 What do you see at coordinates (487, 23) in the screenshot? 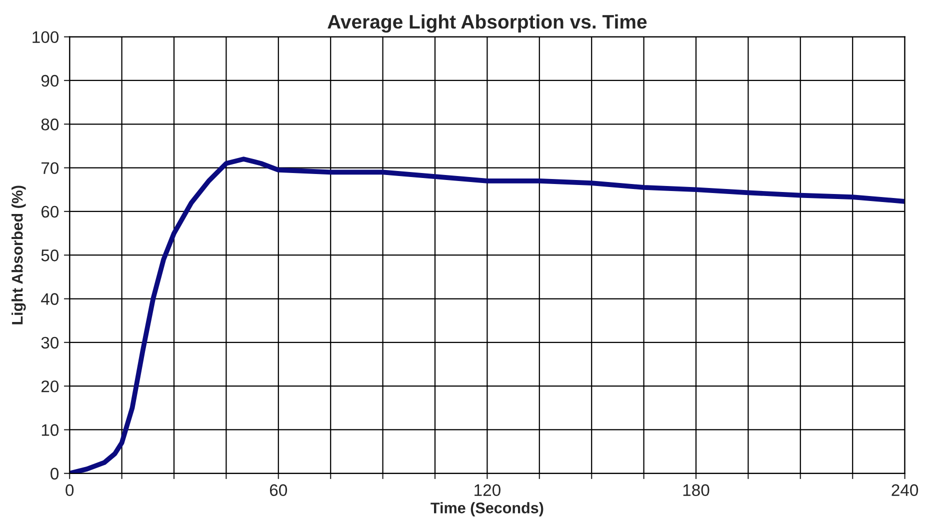
I see `chart-title: Average Light Absorption vs. Time` at bounding box center [487, 23].